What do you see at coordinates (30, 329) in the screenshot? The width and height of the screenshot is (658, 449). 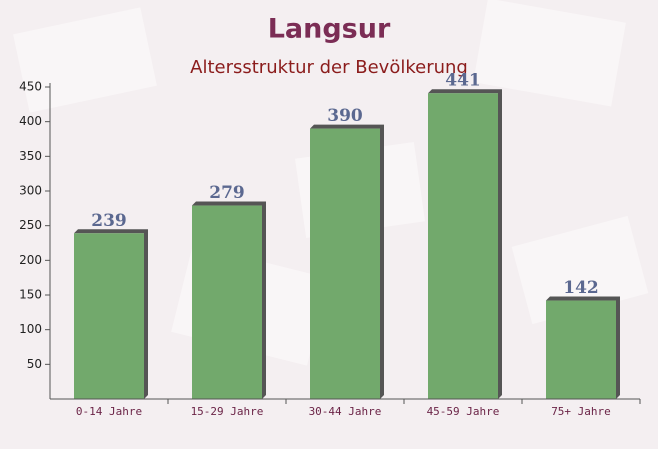 I see `y-tick-label: 100` at bounding box center [30, 329].